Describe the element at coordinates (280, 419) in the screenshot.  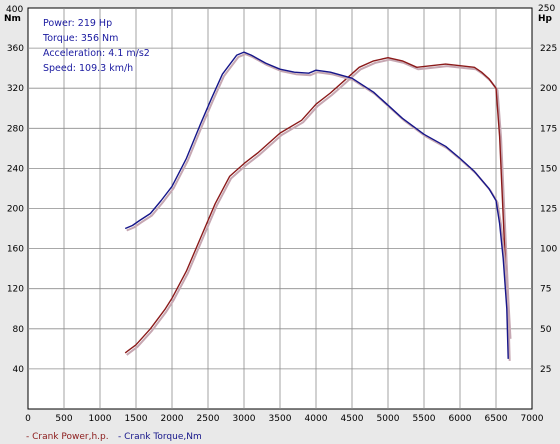
I see `x-tick-label: 3500` at that location.